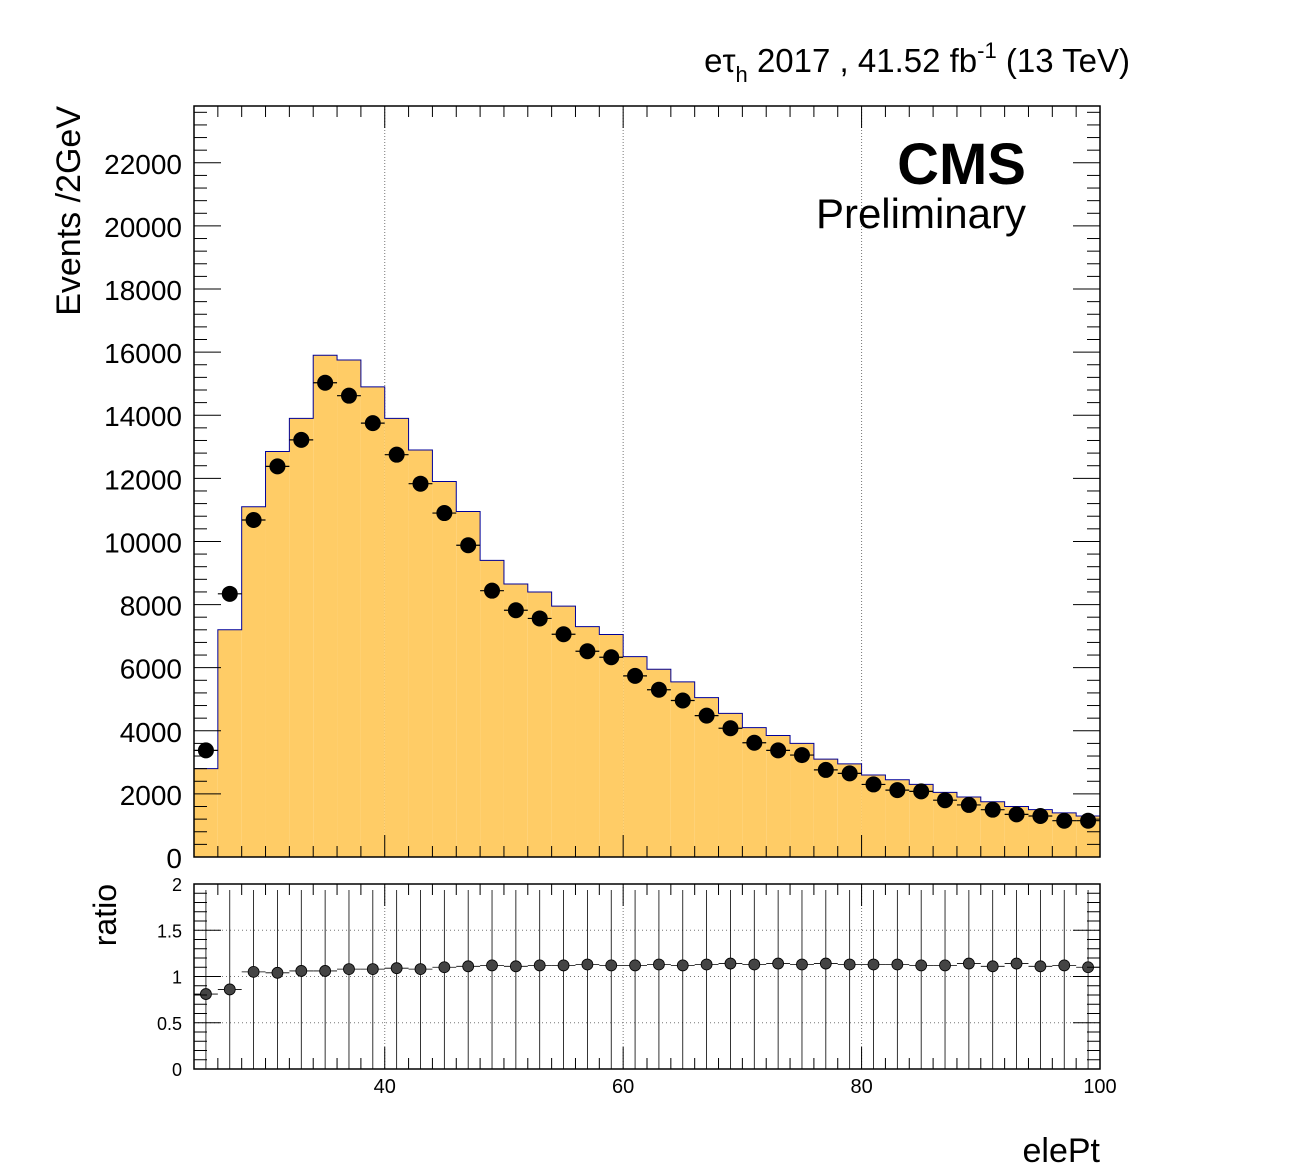 This screenshot has height=1172, width=1296. What do you see at coordinates (1062, 1151) in the screenshot?
I see `x-axis-title: elePt` at bounding box center [1062, 1151].